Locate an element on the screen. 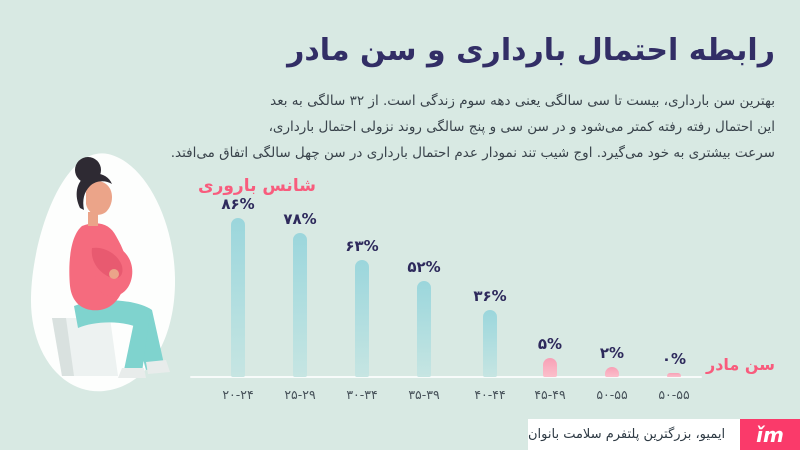 The height and width of the screenshot is (450, 800). bar-category-label: ۳۵-۳۹ is located at coordinates (424, 394).